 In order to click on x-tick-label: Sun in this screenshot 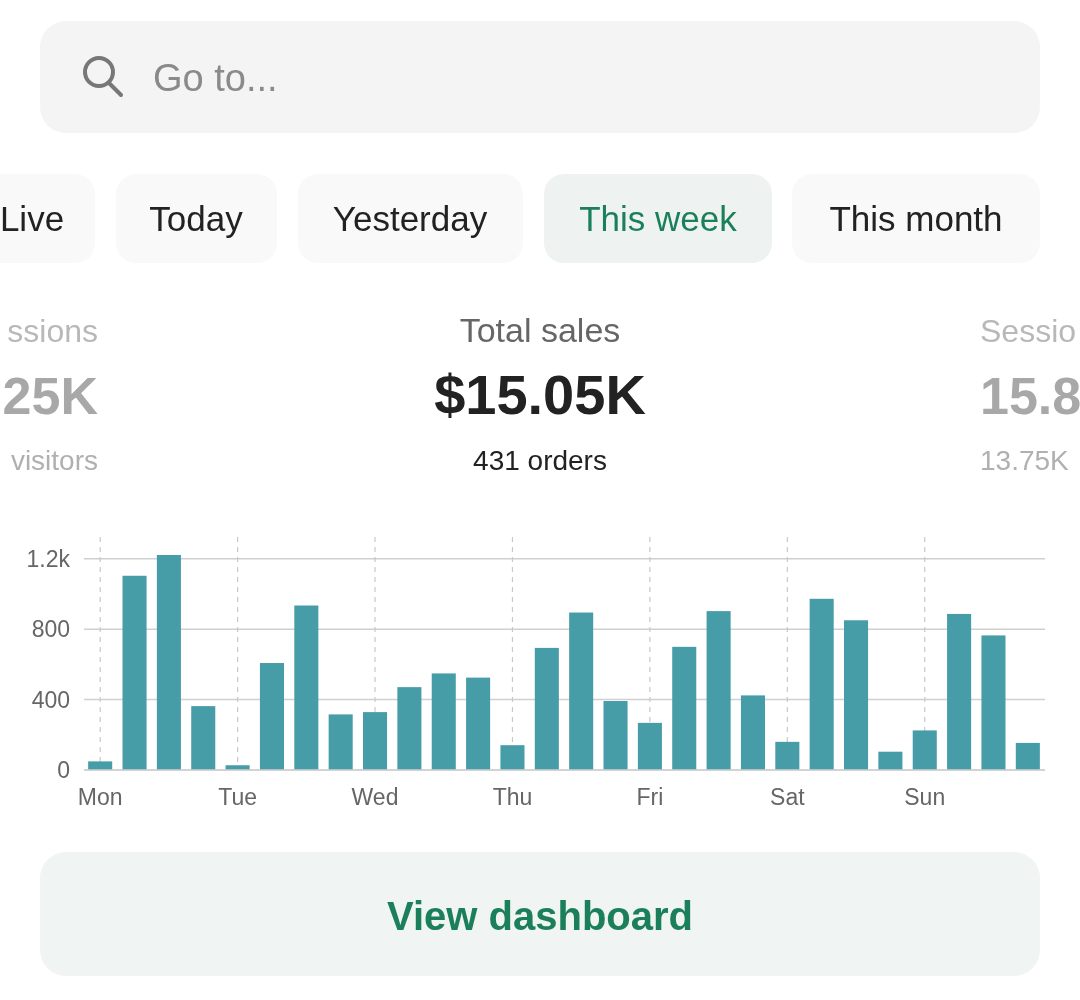, I will do `click(925, 797)`.